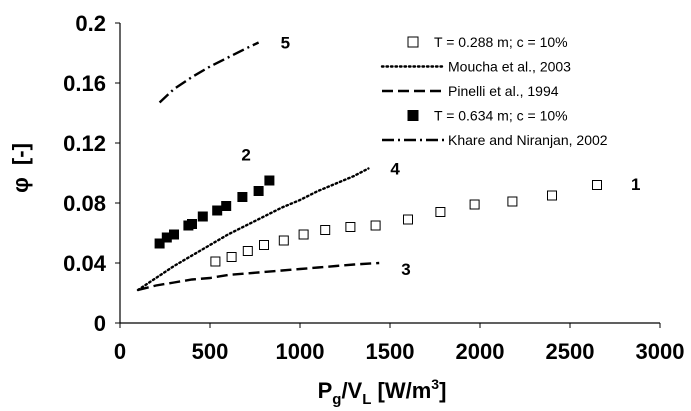  I want to click on curve-label-5: 5, so click(285, 43).